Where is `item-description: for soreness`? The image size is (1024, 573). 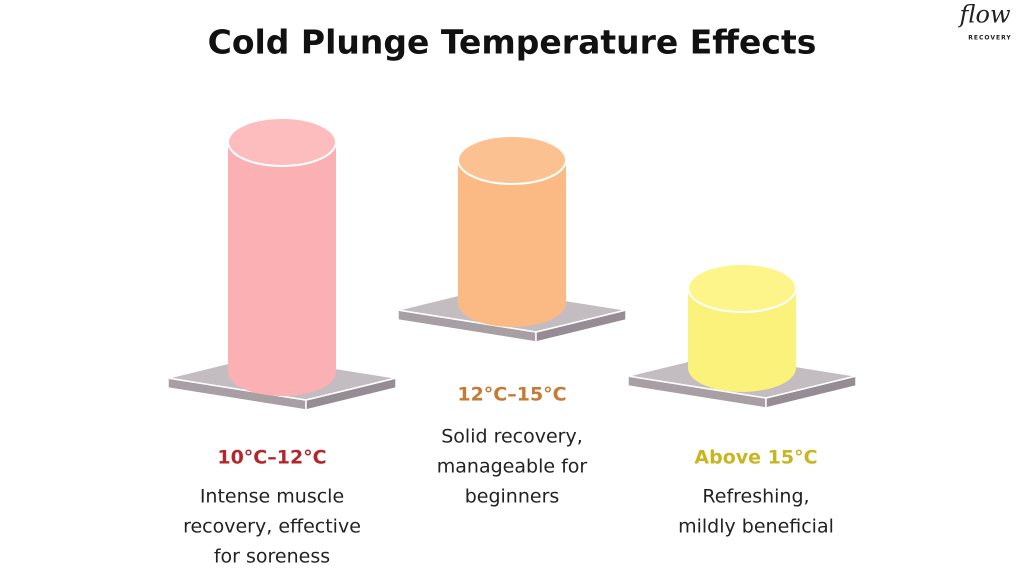
item-description: for soreness is located at coordinates (272, 557).